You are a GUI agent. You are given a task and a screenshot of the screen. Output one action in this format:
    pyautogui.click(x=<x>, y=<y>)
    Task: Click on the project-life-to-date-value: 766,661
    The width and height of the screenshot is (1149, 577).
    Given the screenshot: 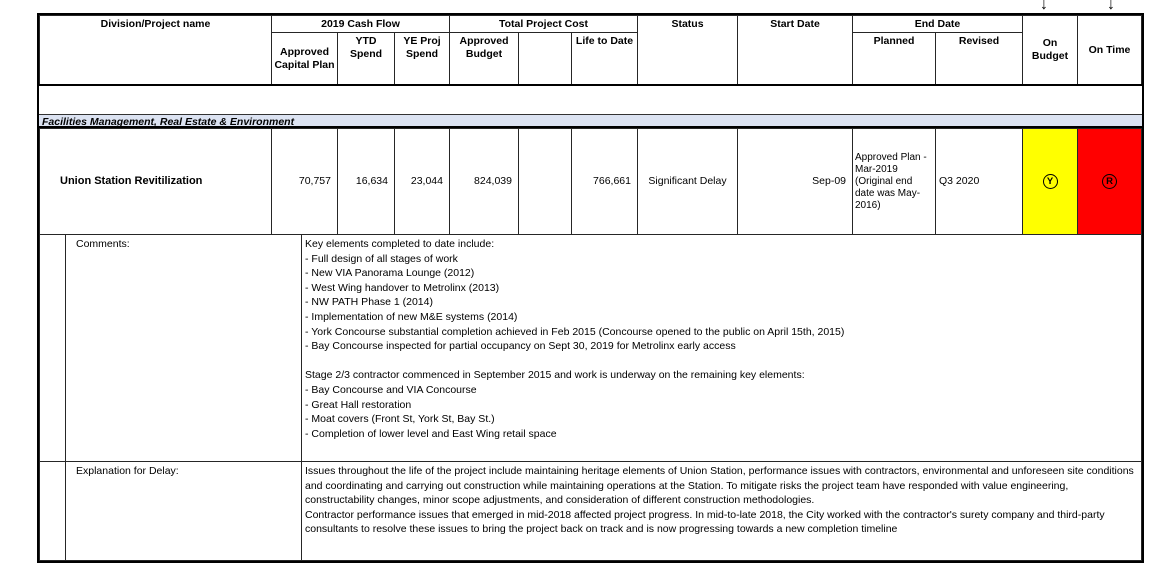 What is the action you would take?
    pyautogui.click(x=604, y=181)
    